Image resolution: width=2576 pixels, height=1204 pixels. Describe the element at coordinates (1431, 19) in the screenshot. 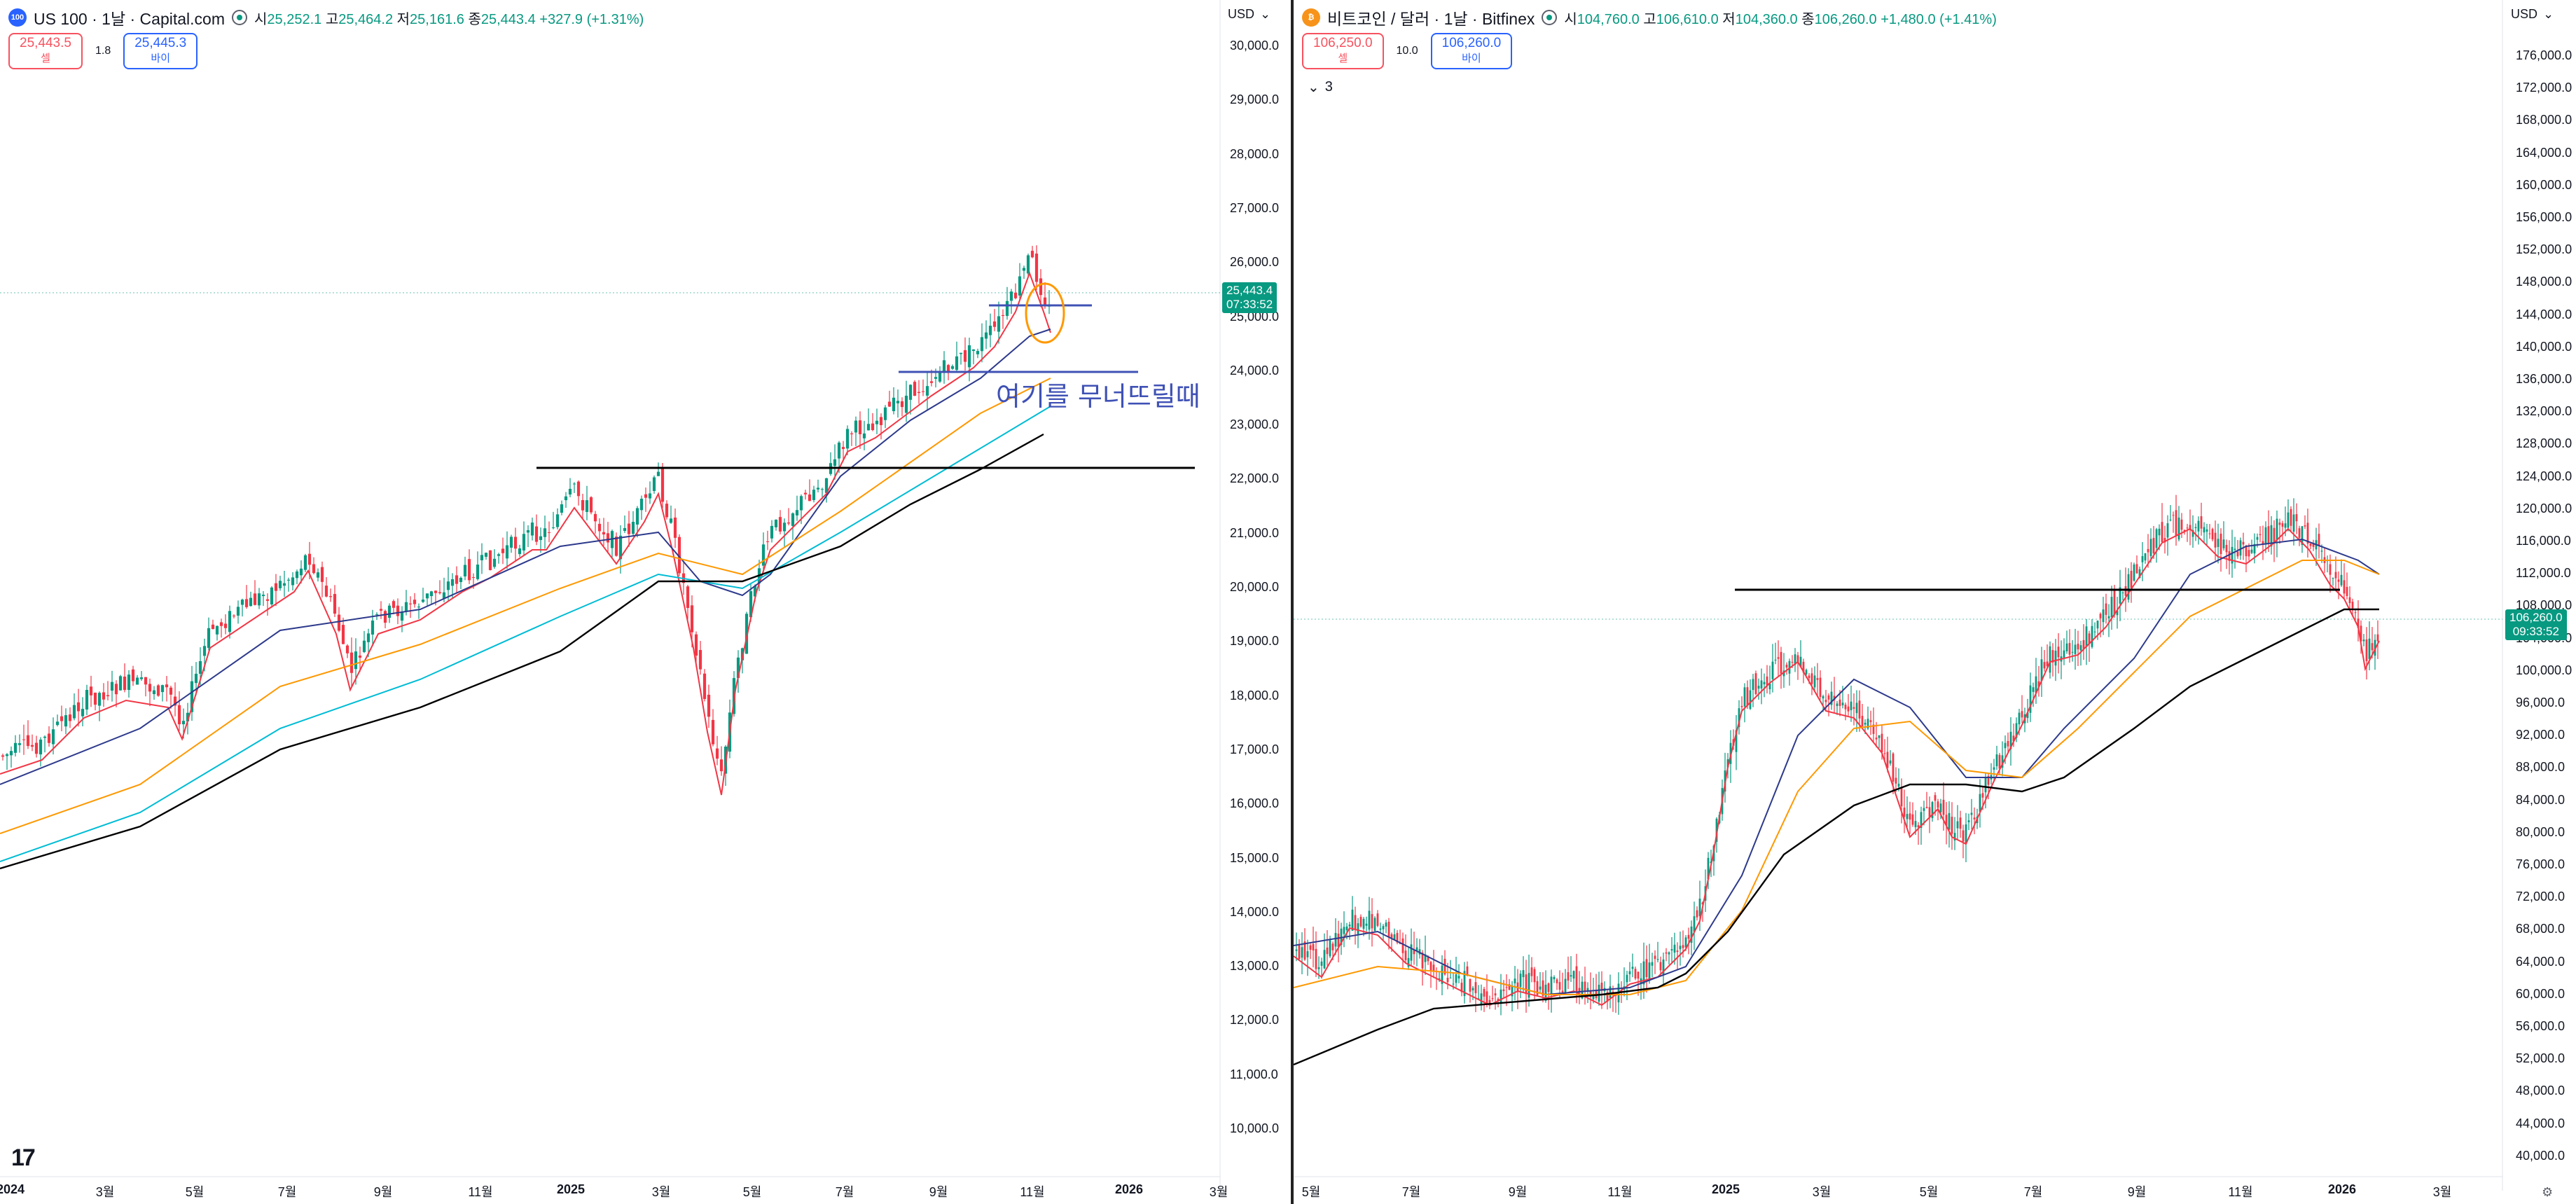

I see `symbol-title: 비트코인 / 달러 · 1날 · Bitfinex` at that location.